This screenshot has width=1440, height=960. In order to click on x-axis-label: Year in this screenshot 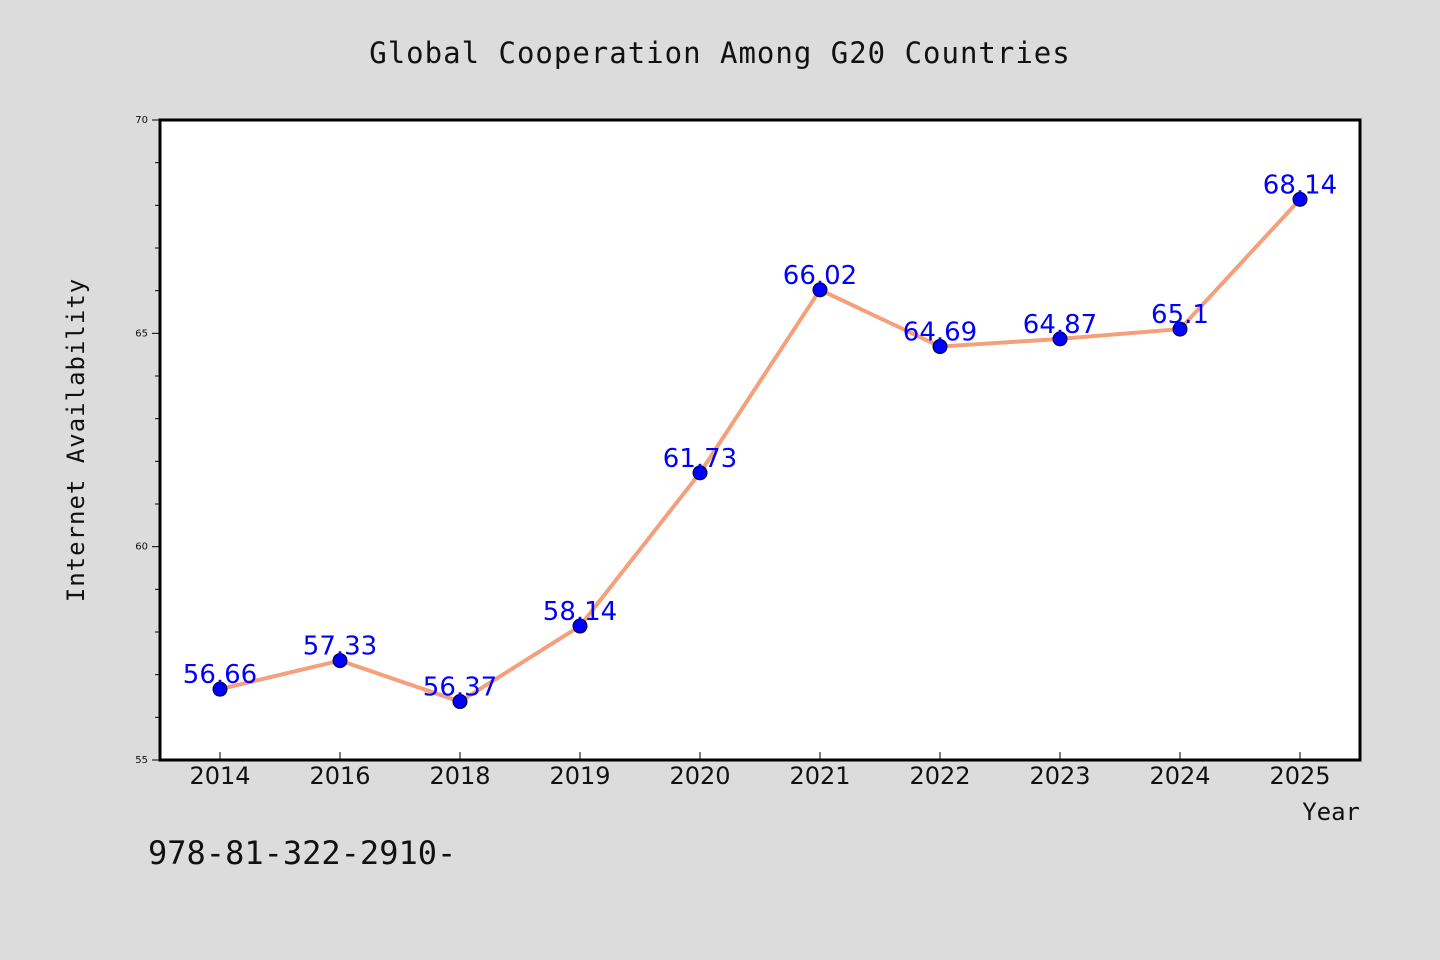, I will do `click(1331, 812)`.